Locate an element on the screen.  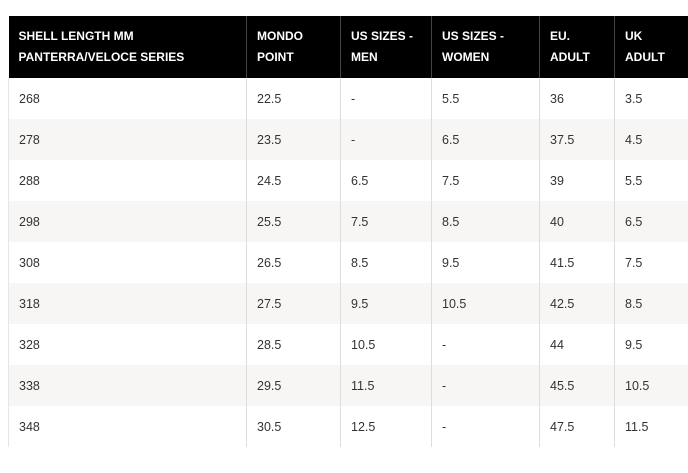
table-cell: 26.5 is located at coordinates (293, 262).